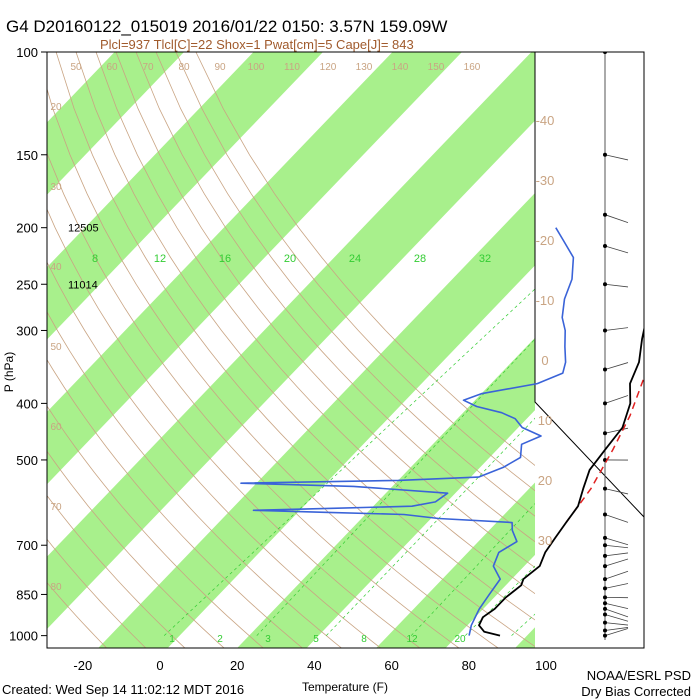 The width and height of the screenshot is (700, 700). I want to click on adiabat-label-left: 70, so click(56, 507).